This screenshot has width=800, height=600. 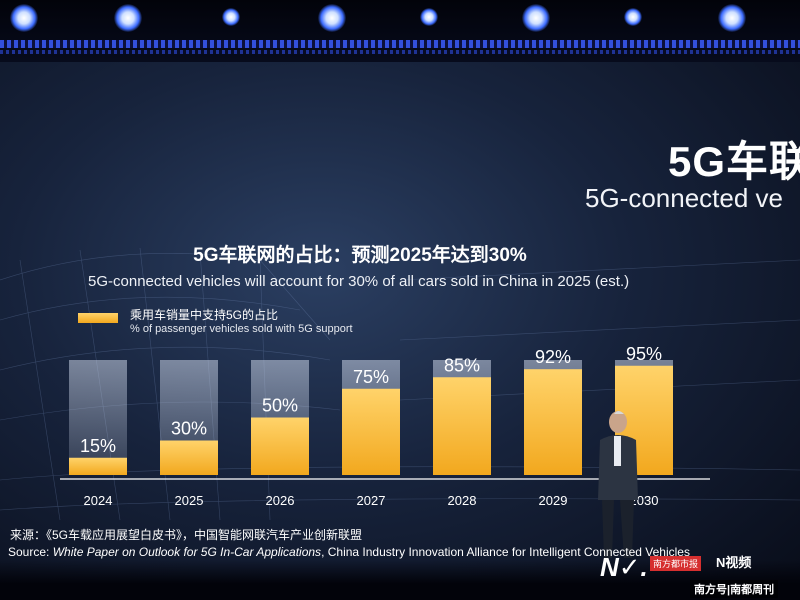 I want to click on chart-title: 5G车联网的占比：预测2025年达到30%, so click(x=360, y=255).